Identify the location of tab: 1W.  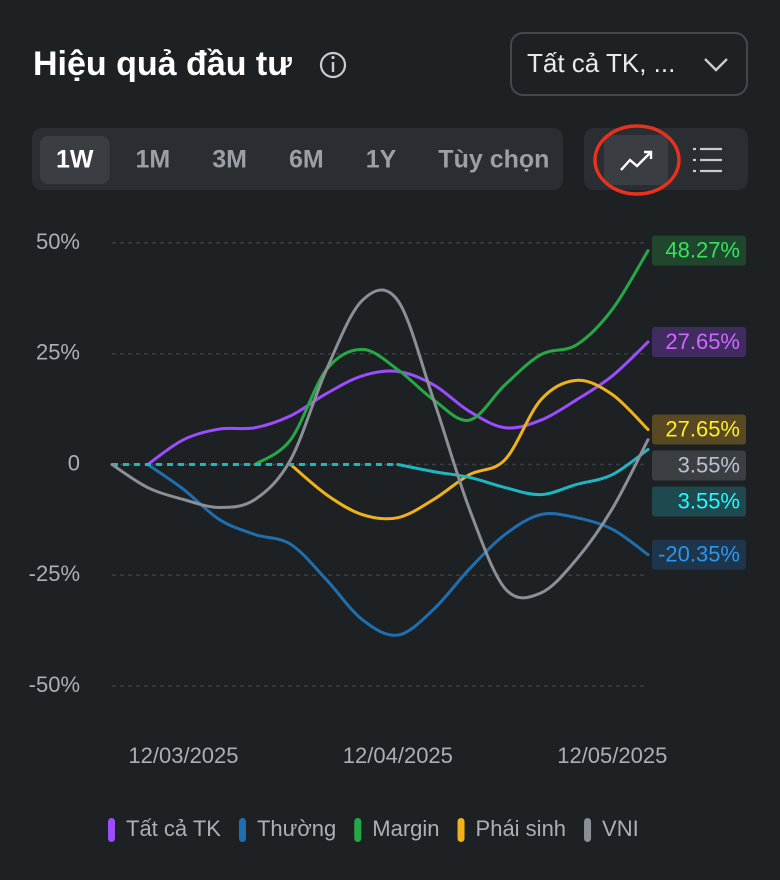
(75, 160).